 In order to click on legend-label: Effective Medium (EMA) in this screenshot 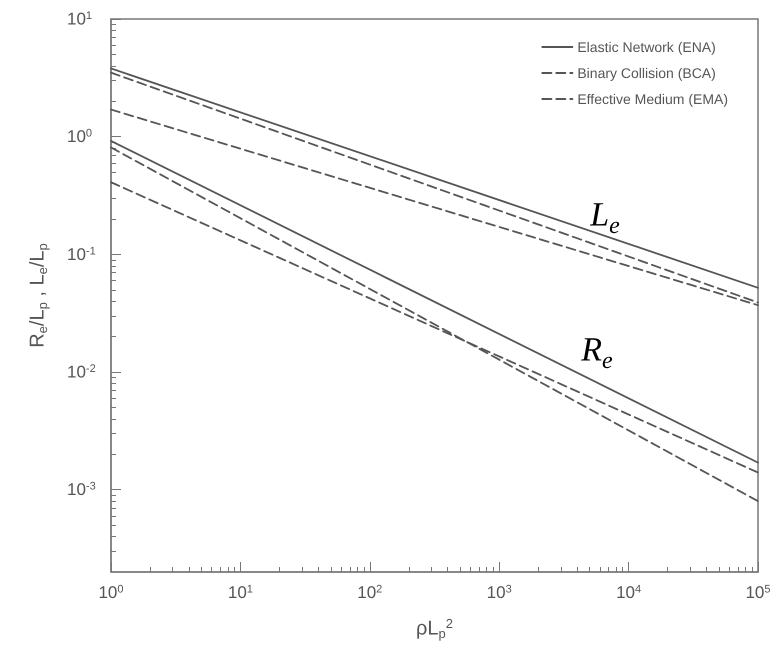, I will do `click(652, 99)`.